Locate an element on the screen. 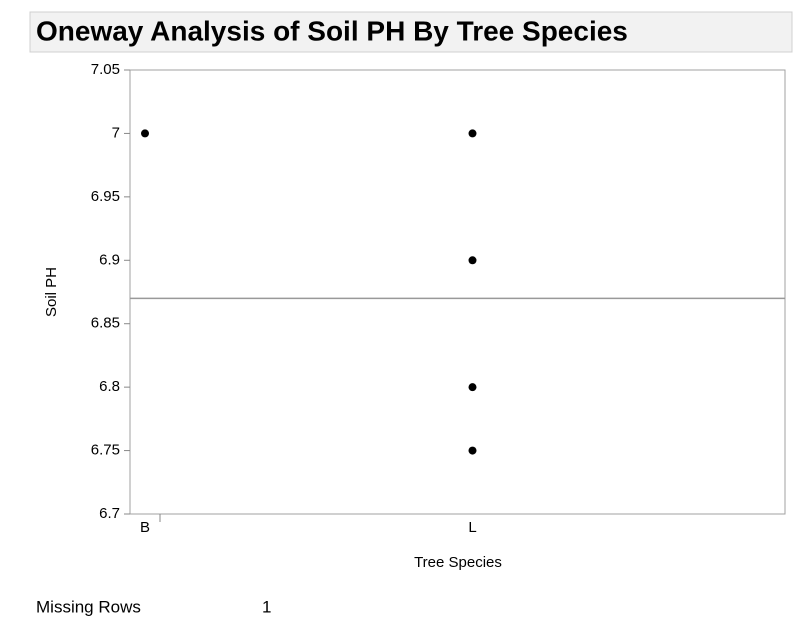  title-bar is located at coordinates (411, 32).